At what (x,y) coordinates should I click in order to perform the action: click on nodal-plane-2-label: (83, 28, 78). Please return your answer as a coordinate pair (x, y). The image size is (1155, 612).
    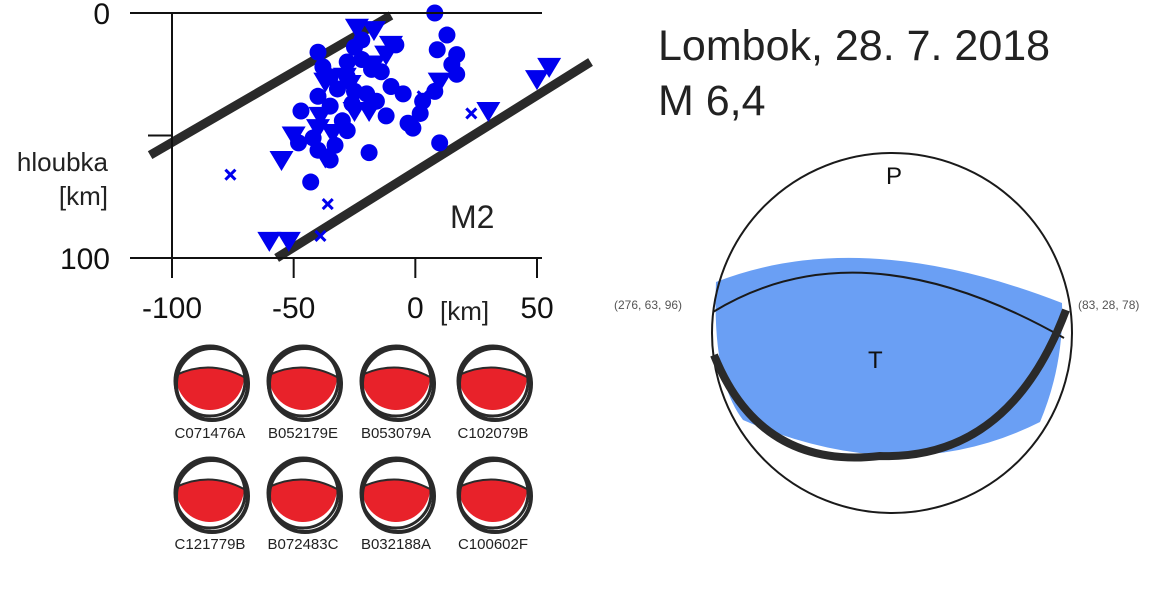
    Looking at the image, I should click on (1108, 305).